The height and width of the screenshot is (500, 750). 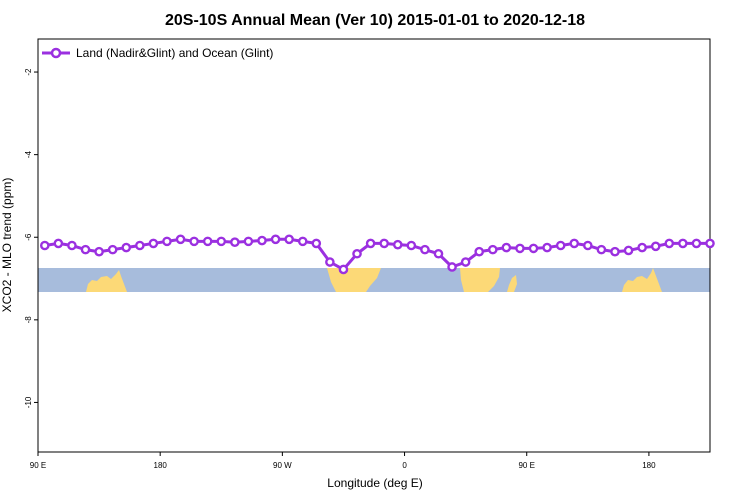 I want to click on x-axis-ticks: 90 E 180 90 W 0 90 E 180, so click(x=343, y=461).